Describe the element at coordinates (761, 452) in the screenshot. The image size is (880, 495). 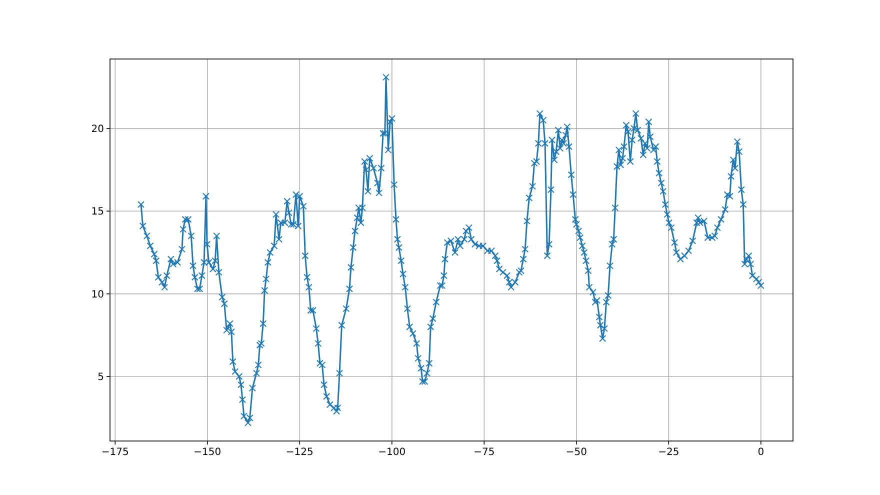
I see `x-tick-label: 0` at that location.